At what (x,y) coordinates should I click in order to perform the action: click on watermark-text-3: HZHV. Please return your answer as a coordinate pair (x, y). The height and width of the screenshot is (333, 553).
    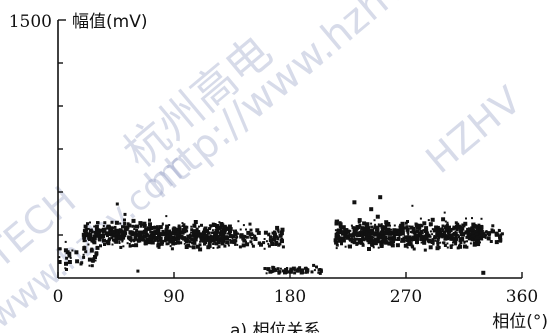
    Looking at the image, I should click on (474, 130).